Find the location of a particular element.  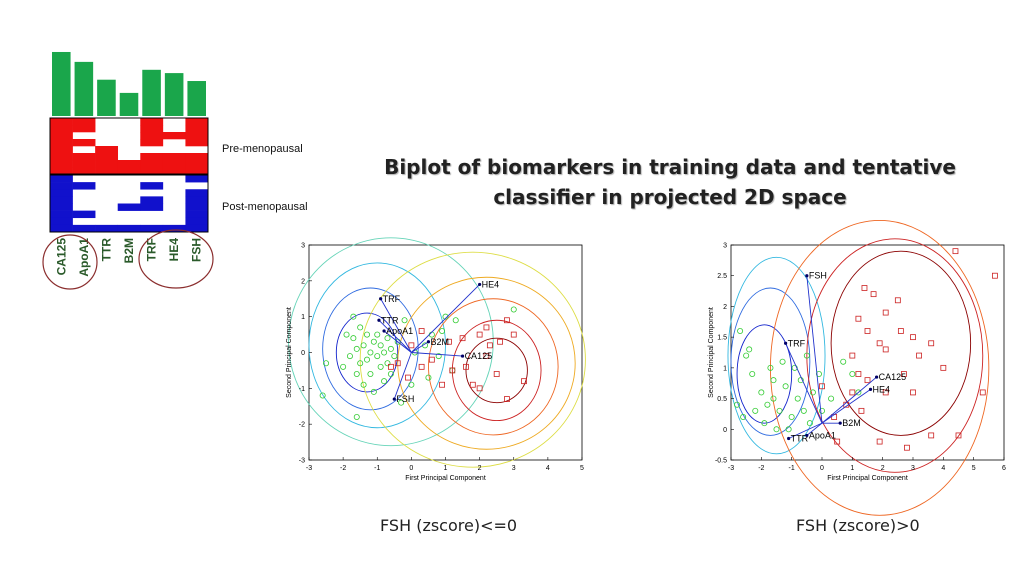

biomarker-label-apoa1: ApoA1 is located at coordinates (84, 257).